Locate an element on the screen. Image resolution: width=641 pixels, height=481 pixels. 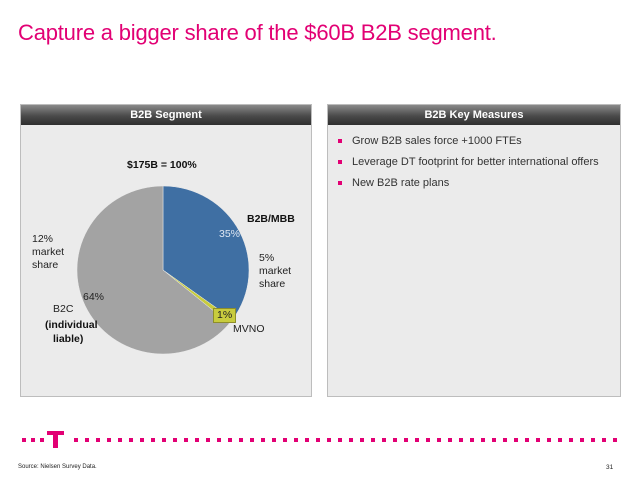
b2b-market-share-pct: 5% is located at coordinates (267, 258).